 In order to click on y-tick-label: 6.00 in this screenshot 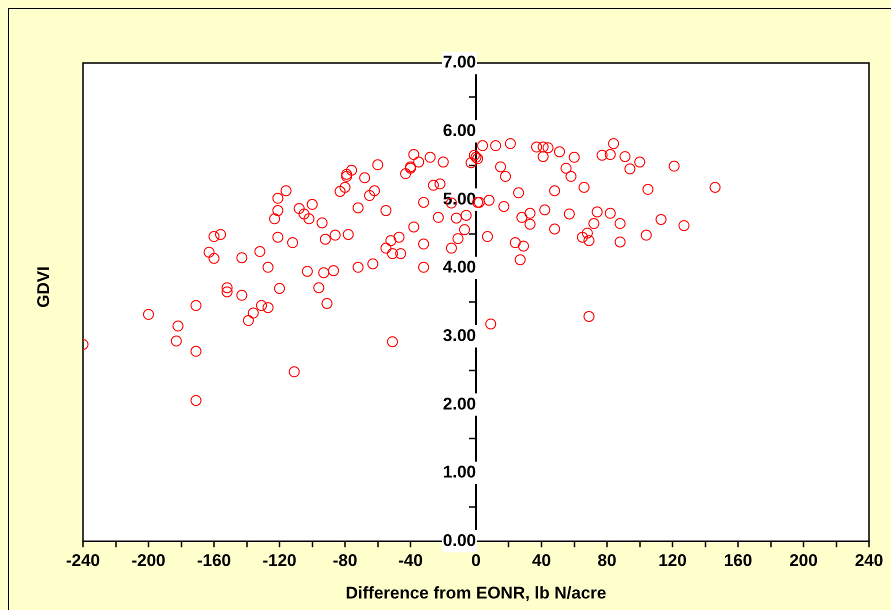, I will do `click(459, 130)`.